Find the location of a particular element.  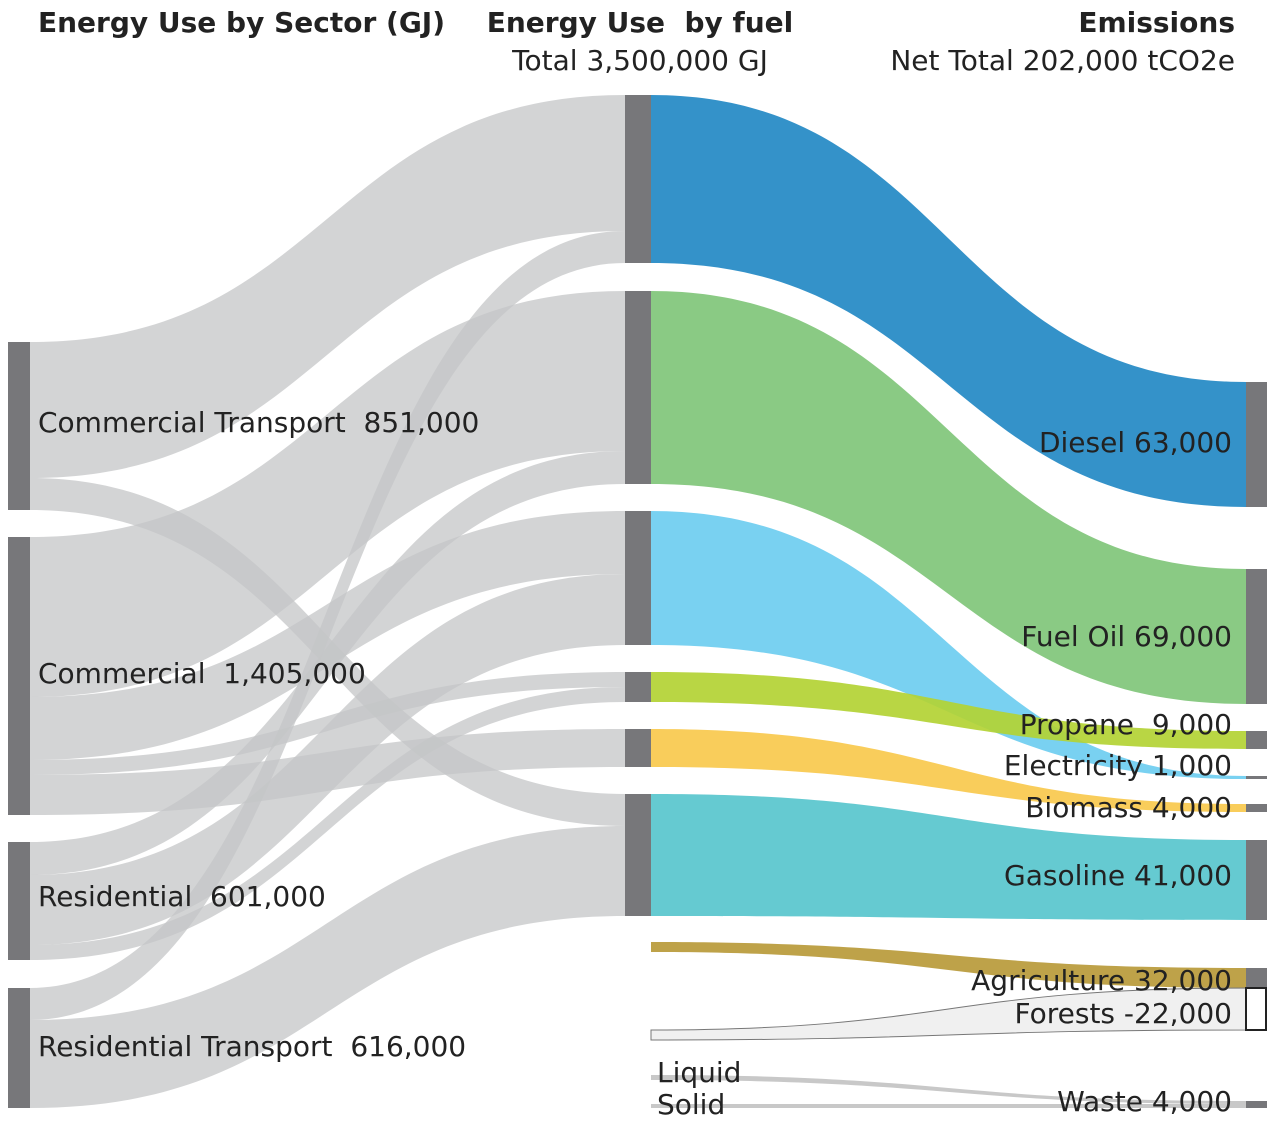

sector-label: Commercial Transport 851,000 is located at coordinates (258, 422).